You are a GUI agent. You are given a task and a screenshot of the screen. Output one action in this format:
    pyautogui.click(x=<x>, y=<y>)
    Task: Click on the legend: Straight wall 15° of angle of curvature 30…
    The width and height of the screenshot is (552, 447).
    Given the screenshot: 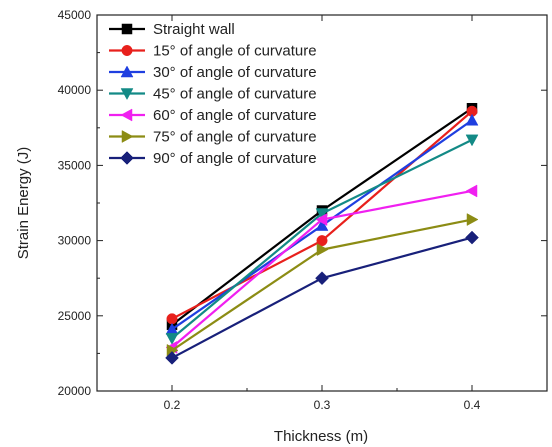 What is the action you would take?
    pyautogui.click(x=213, y=94)
    